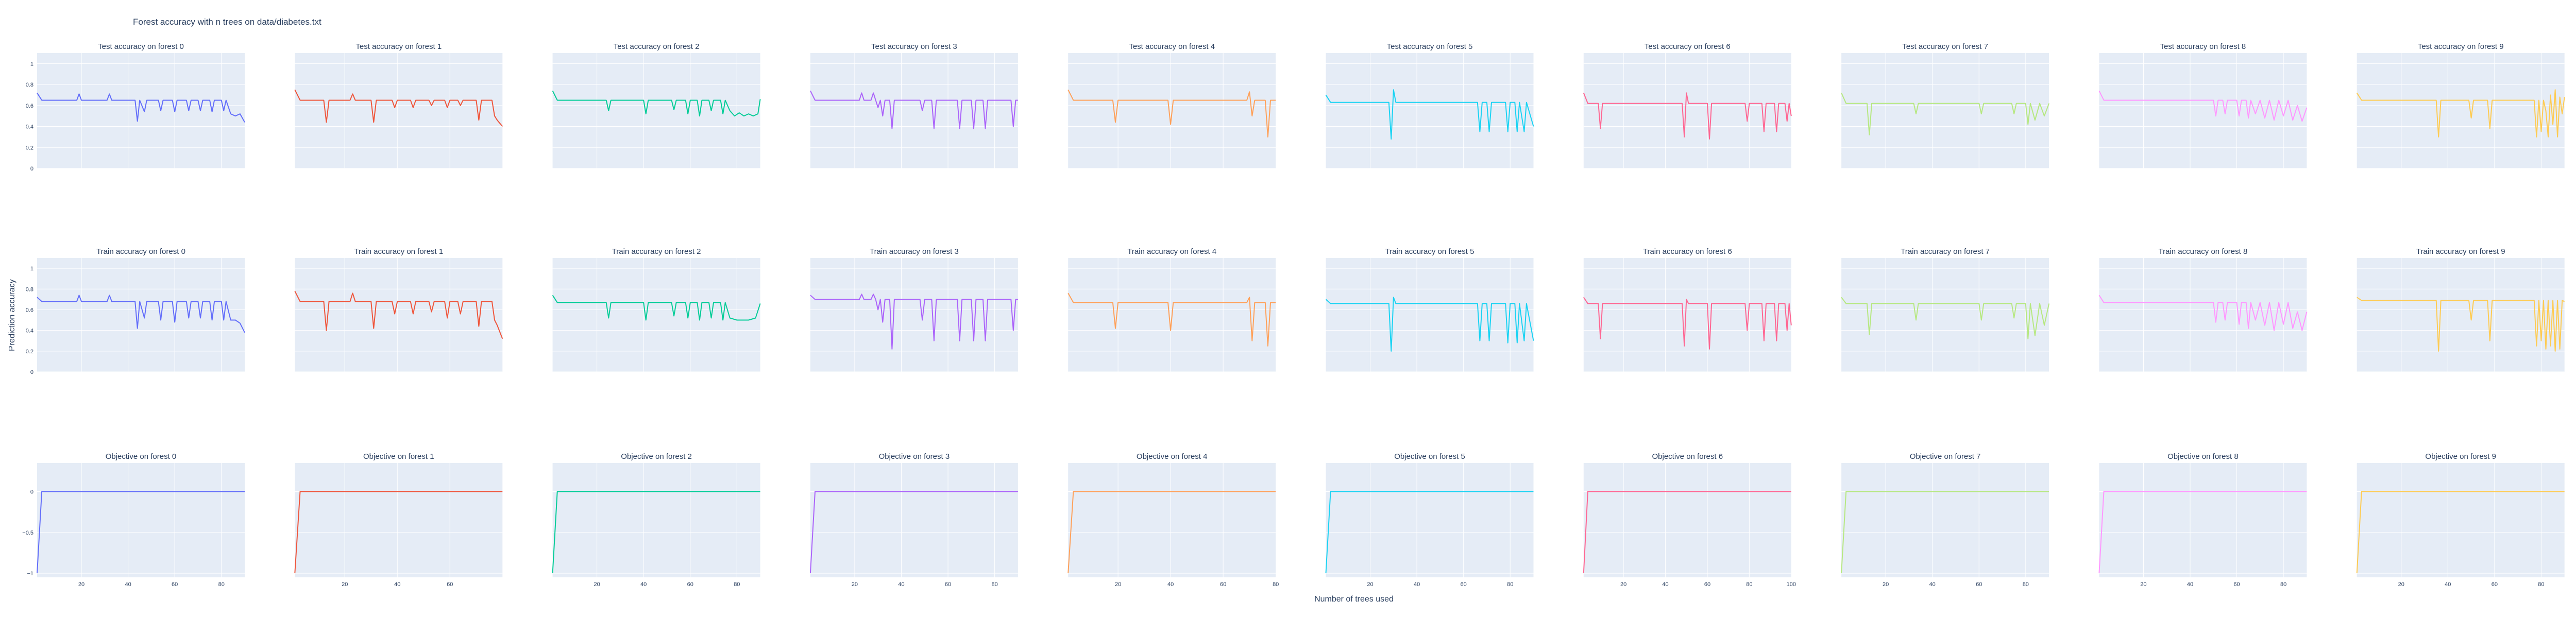  I want to click on y-tick-label: 0.4, so click(29, 127).